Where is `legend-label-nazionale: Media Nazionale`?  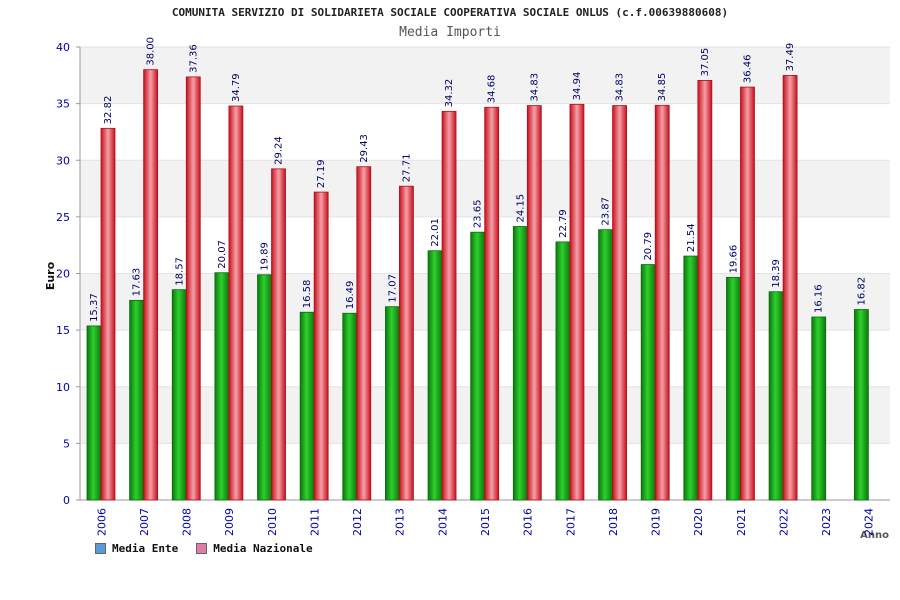 legend-label-nazionale: Media Nazionale is located at coordinates (263, 548).